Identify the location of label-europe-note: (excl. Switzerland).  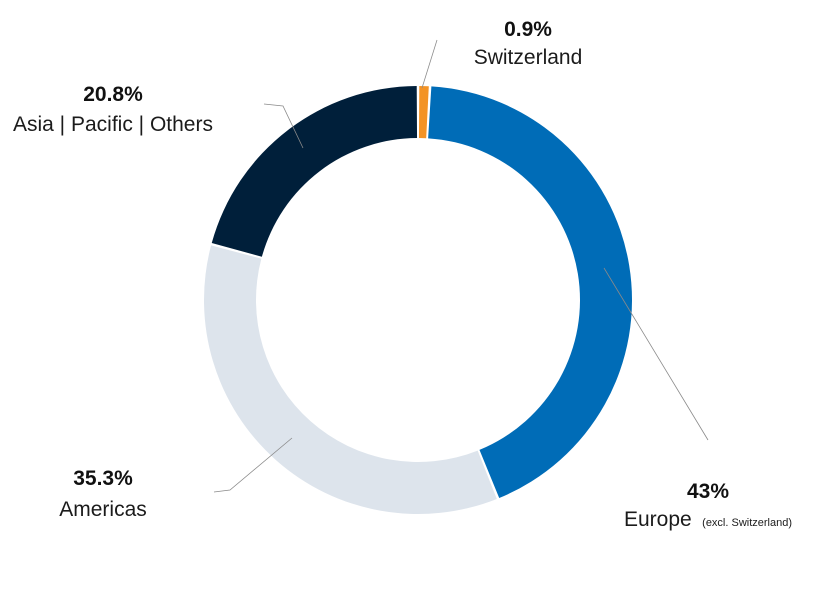
(747, 523).